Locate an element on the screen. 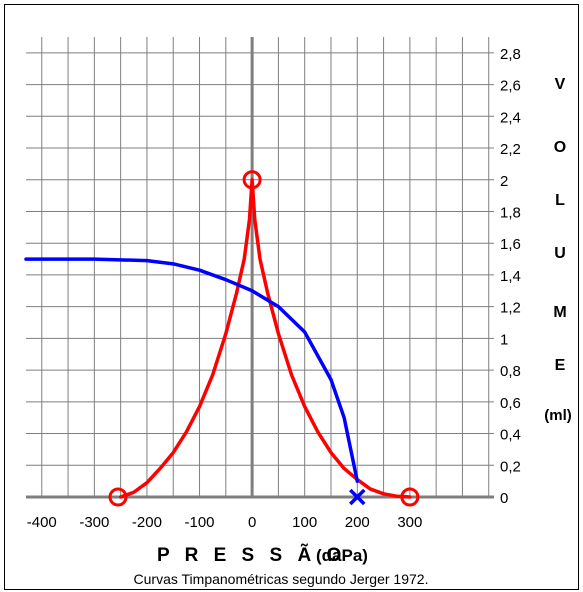 The image size is (583, 592). y-tick-label: 1,4 is located at coordinates (510, 276).